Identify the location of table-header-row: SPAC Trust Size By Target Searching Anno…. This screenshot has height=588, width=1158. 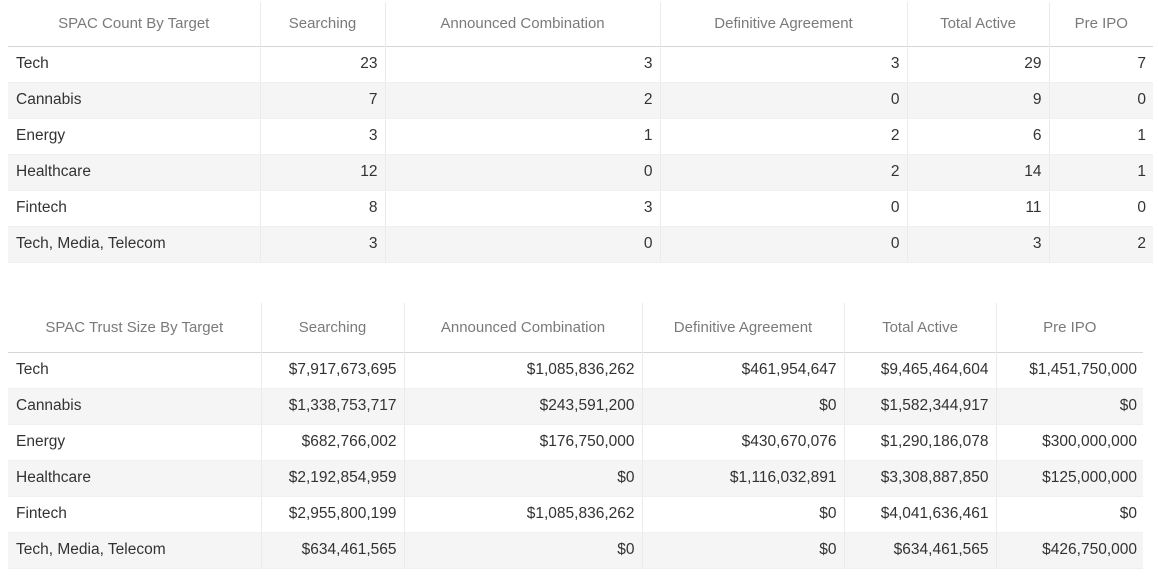
(575, 327).